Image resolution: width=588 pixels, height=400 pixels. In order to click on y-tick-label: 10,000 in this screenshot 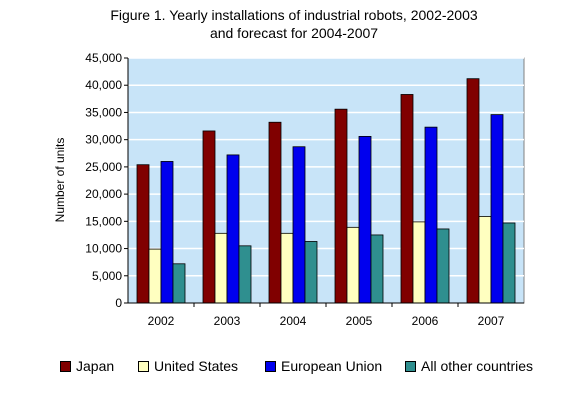, I will do `click(103, 249)`.